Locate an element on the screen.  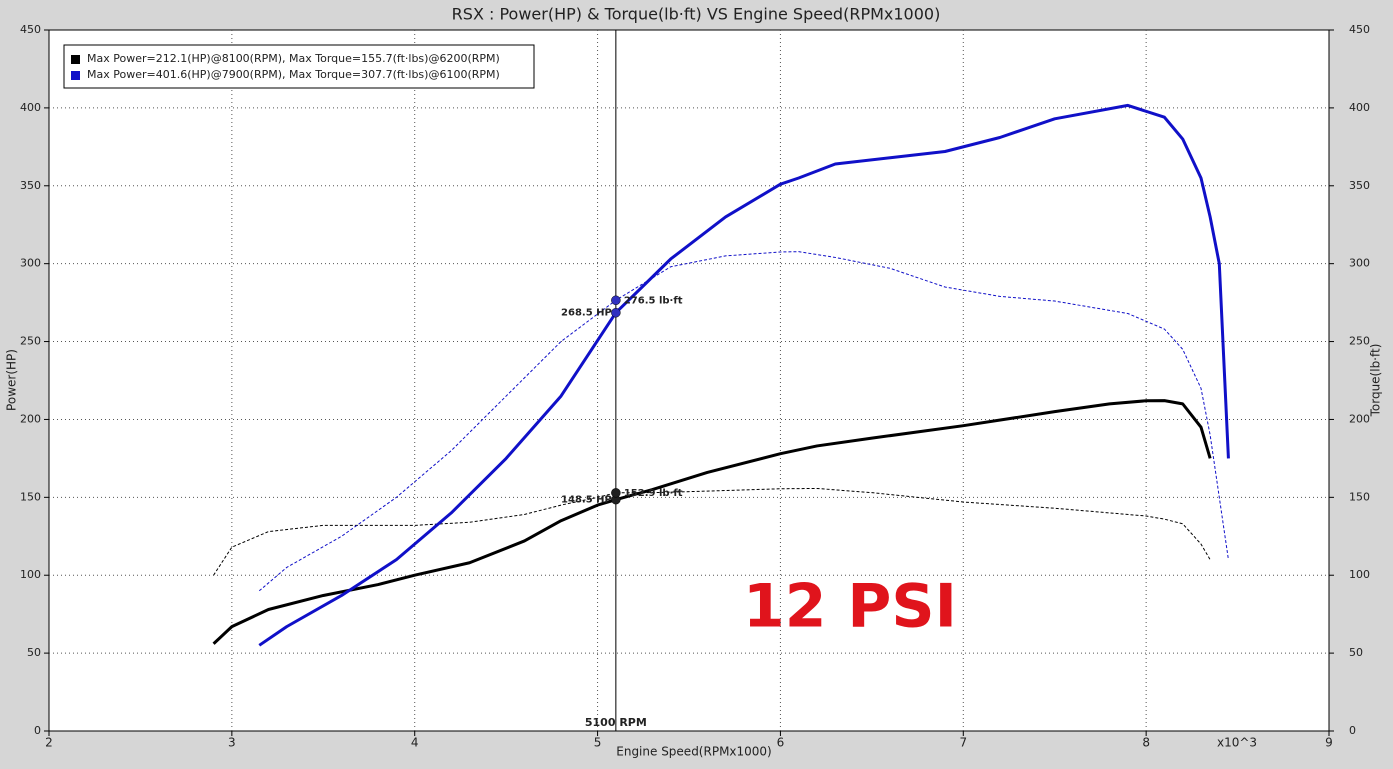
readout-label: 268.5 HP is located at coordinates (586, 313).